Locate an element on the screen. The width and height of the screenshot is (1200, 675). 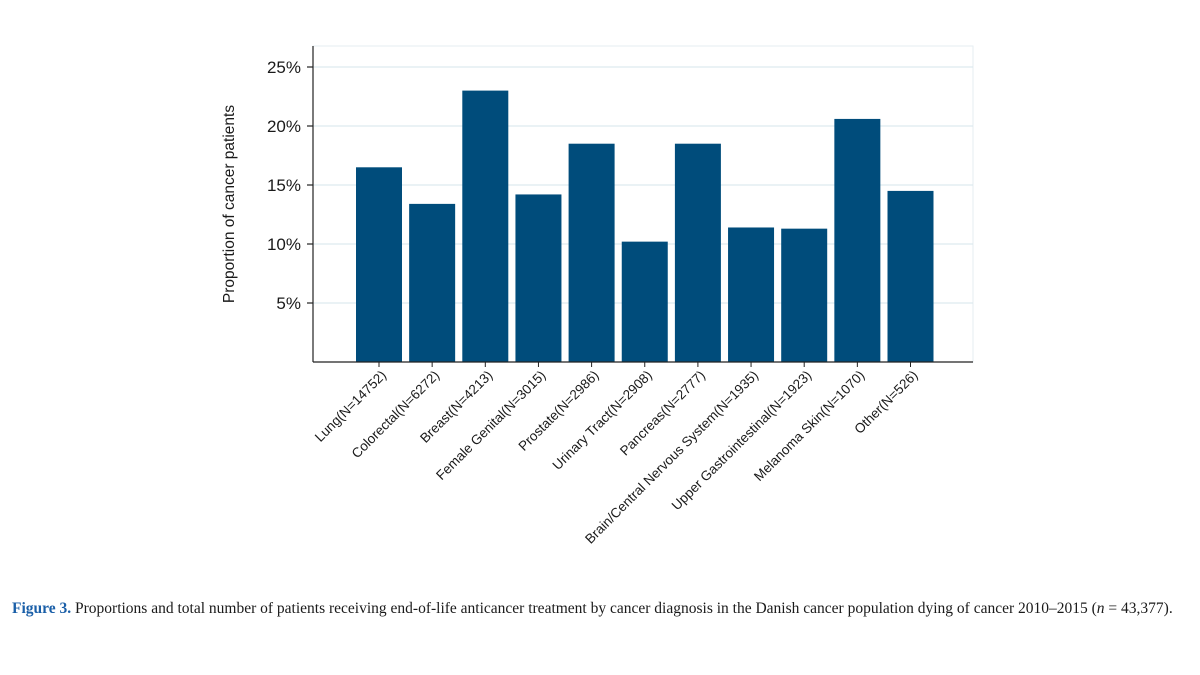
y-tick-label: 10% is located at coordinates (284, 244).